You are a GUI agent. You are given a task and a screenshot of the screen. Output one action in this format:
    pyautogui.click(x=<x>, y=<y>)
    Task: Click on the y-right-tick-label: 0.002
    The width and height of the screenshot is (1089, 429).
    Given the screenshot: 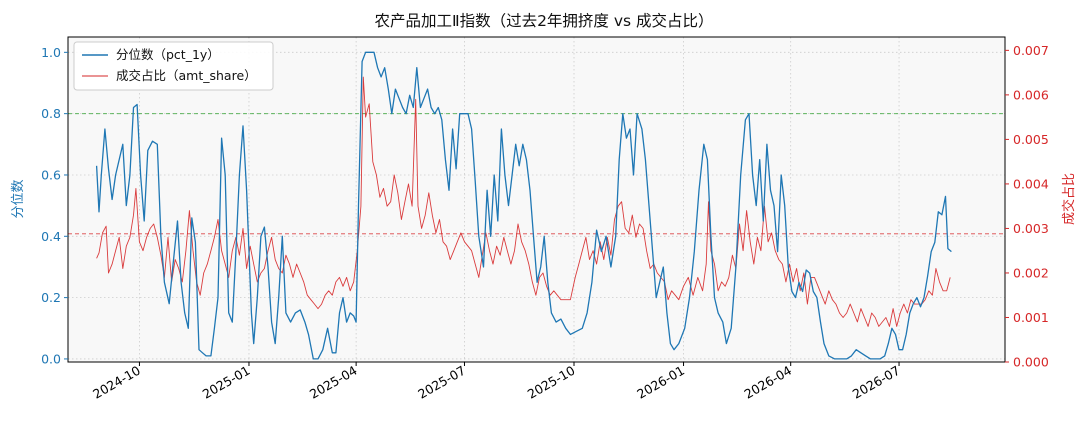 What is the action you would take?
    pyautogui.click(x=1031, y=272)
    